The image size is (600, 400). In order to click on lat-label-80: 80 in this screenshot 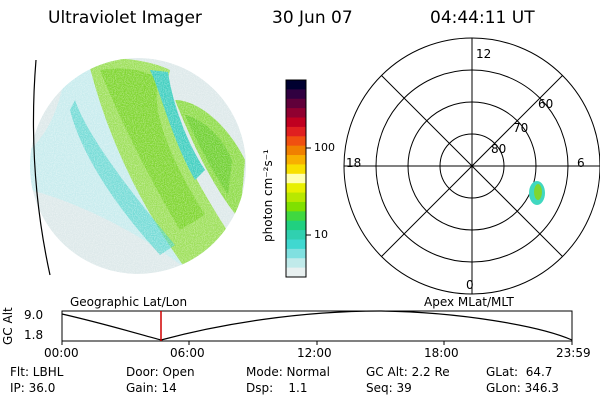, I will do `click(499, 149)`.